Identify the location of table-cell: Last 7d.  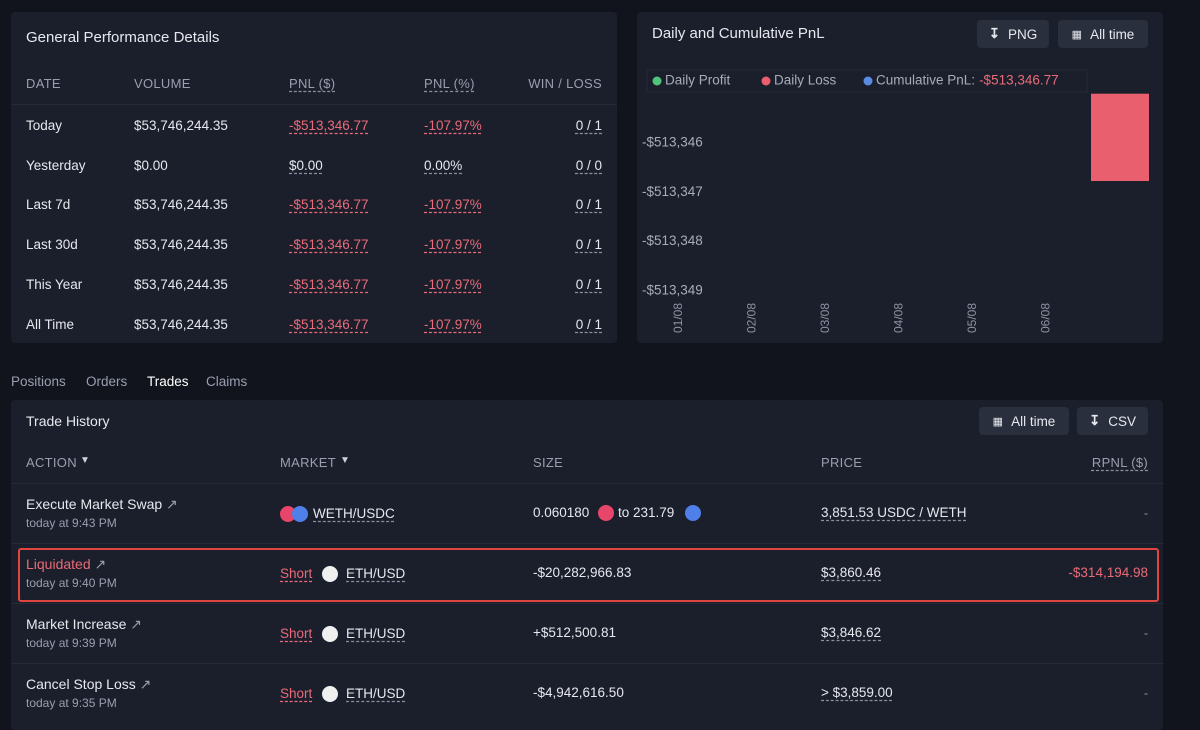
(48, 204).